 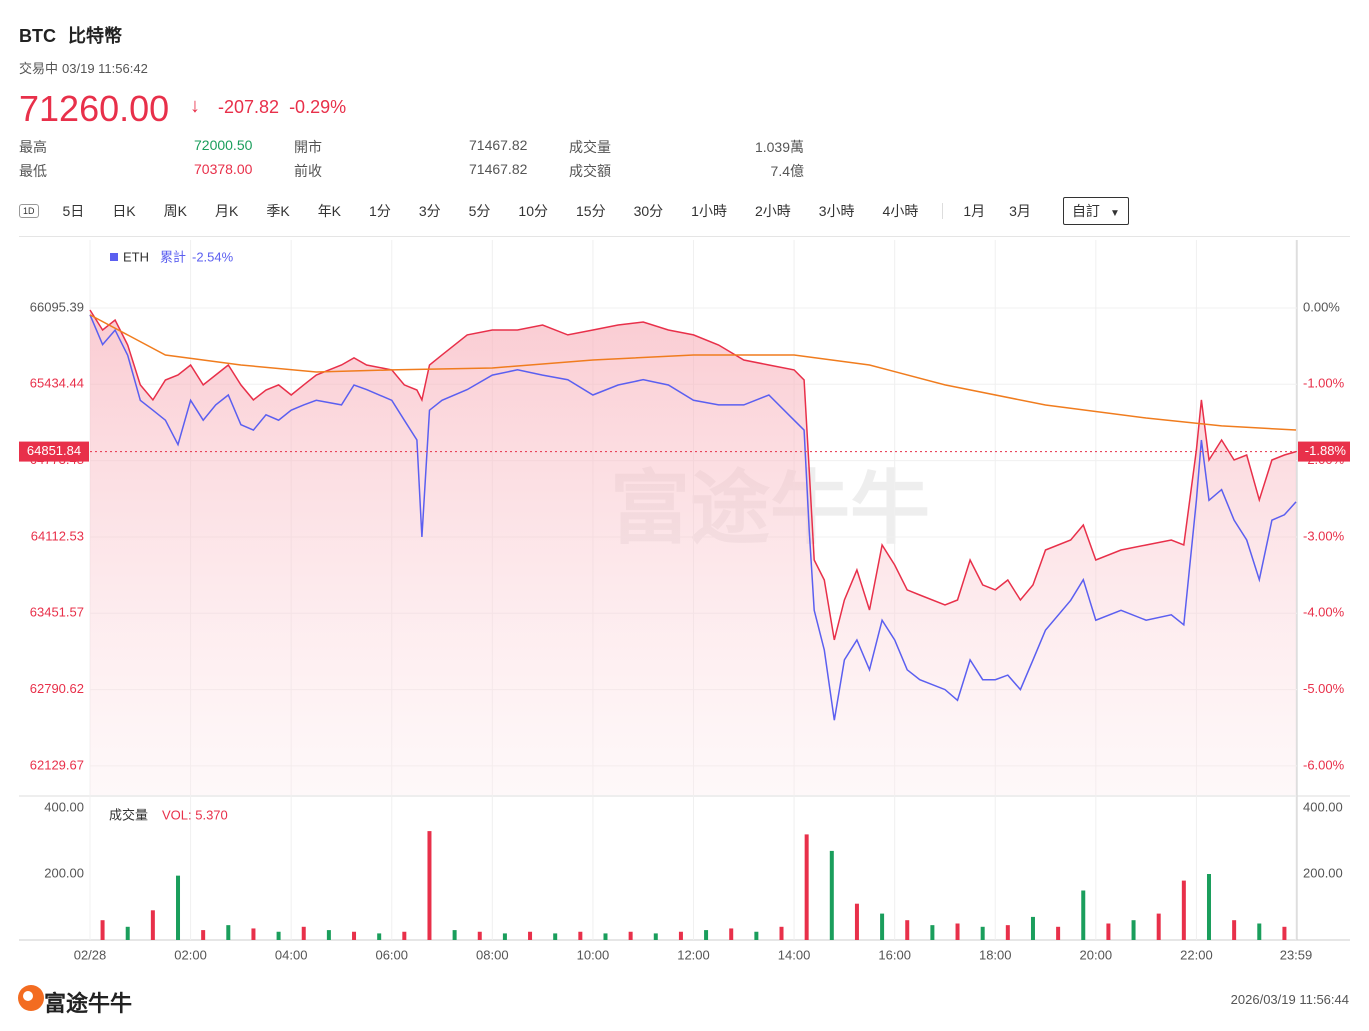 What do you see at coordinates (380, 211) in the screenshot?
I see `period-button: 1分` at bounding box center [380, 211].